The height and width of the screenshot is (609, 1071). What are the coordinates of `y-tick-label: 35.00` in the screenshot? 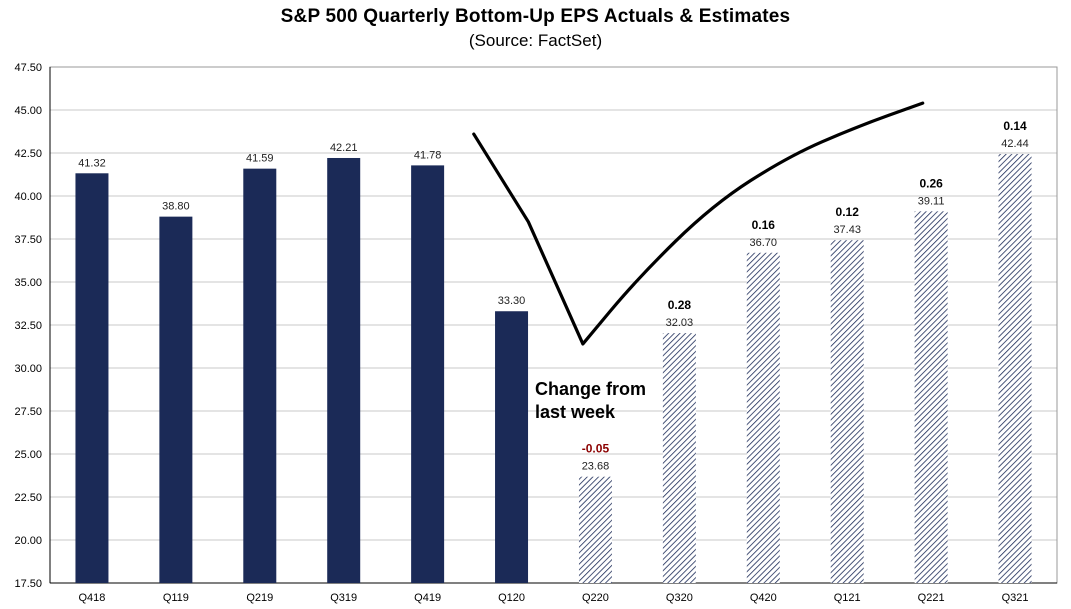 It's located at (28, 283).